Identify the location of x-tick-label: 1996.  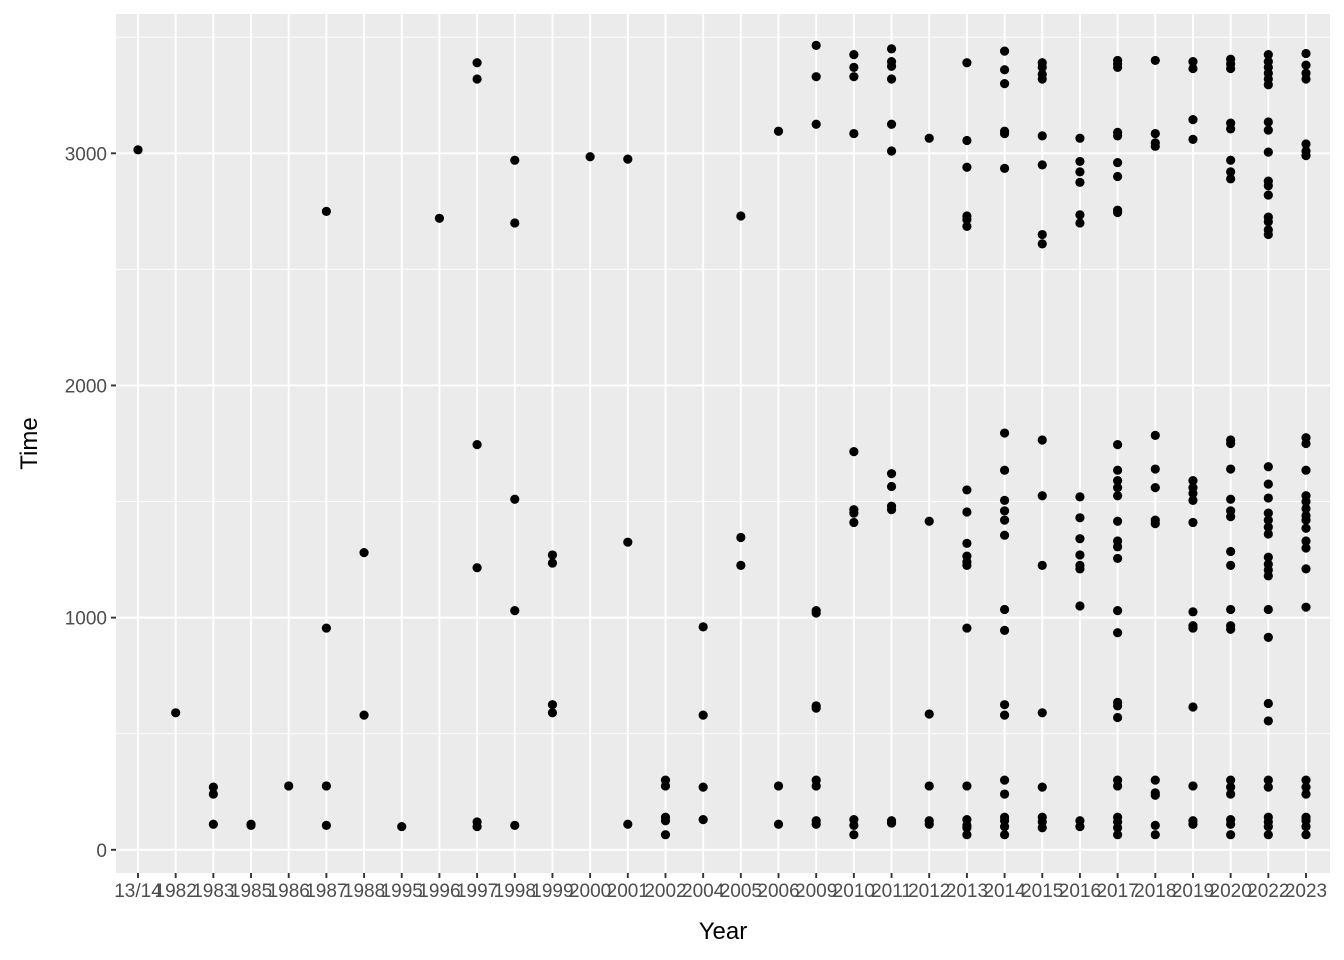
(439, 891).